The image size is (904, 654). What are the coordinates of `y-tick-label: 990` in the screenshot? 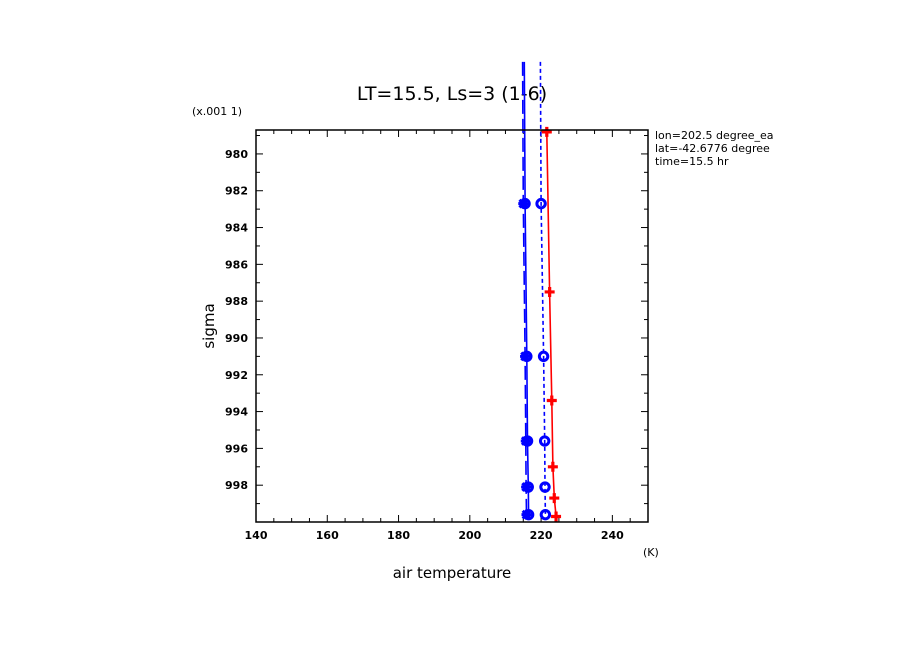 It's located at (236, 338).